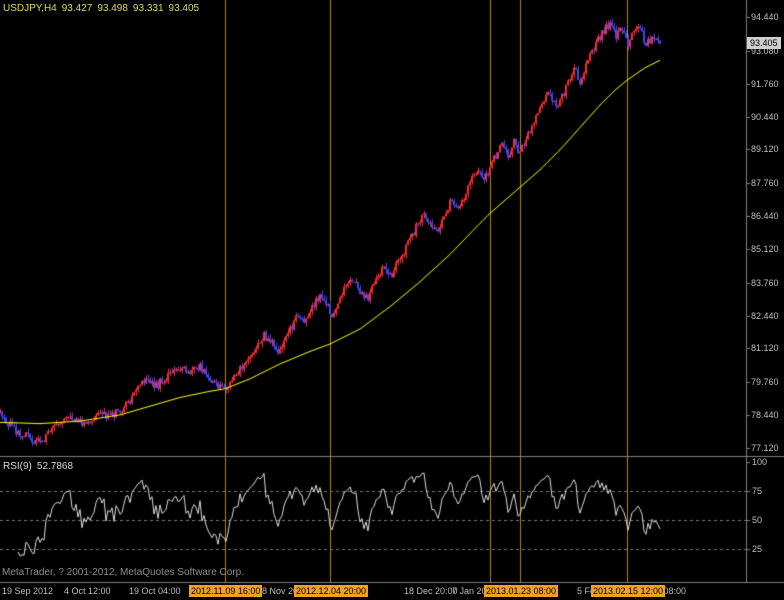 This screenshot has height=600, width=784. I want to click on symbol-period-label: USDJPY,H4, so click(30, 8).